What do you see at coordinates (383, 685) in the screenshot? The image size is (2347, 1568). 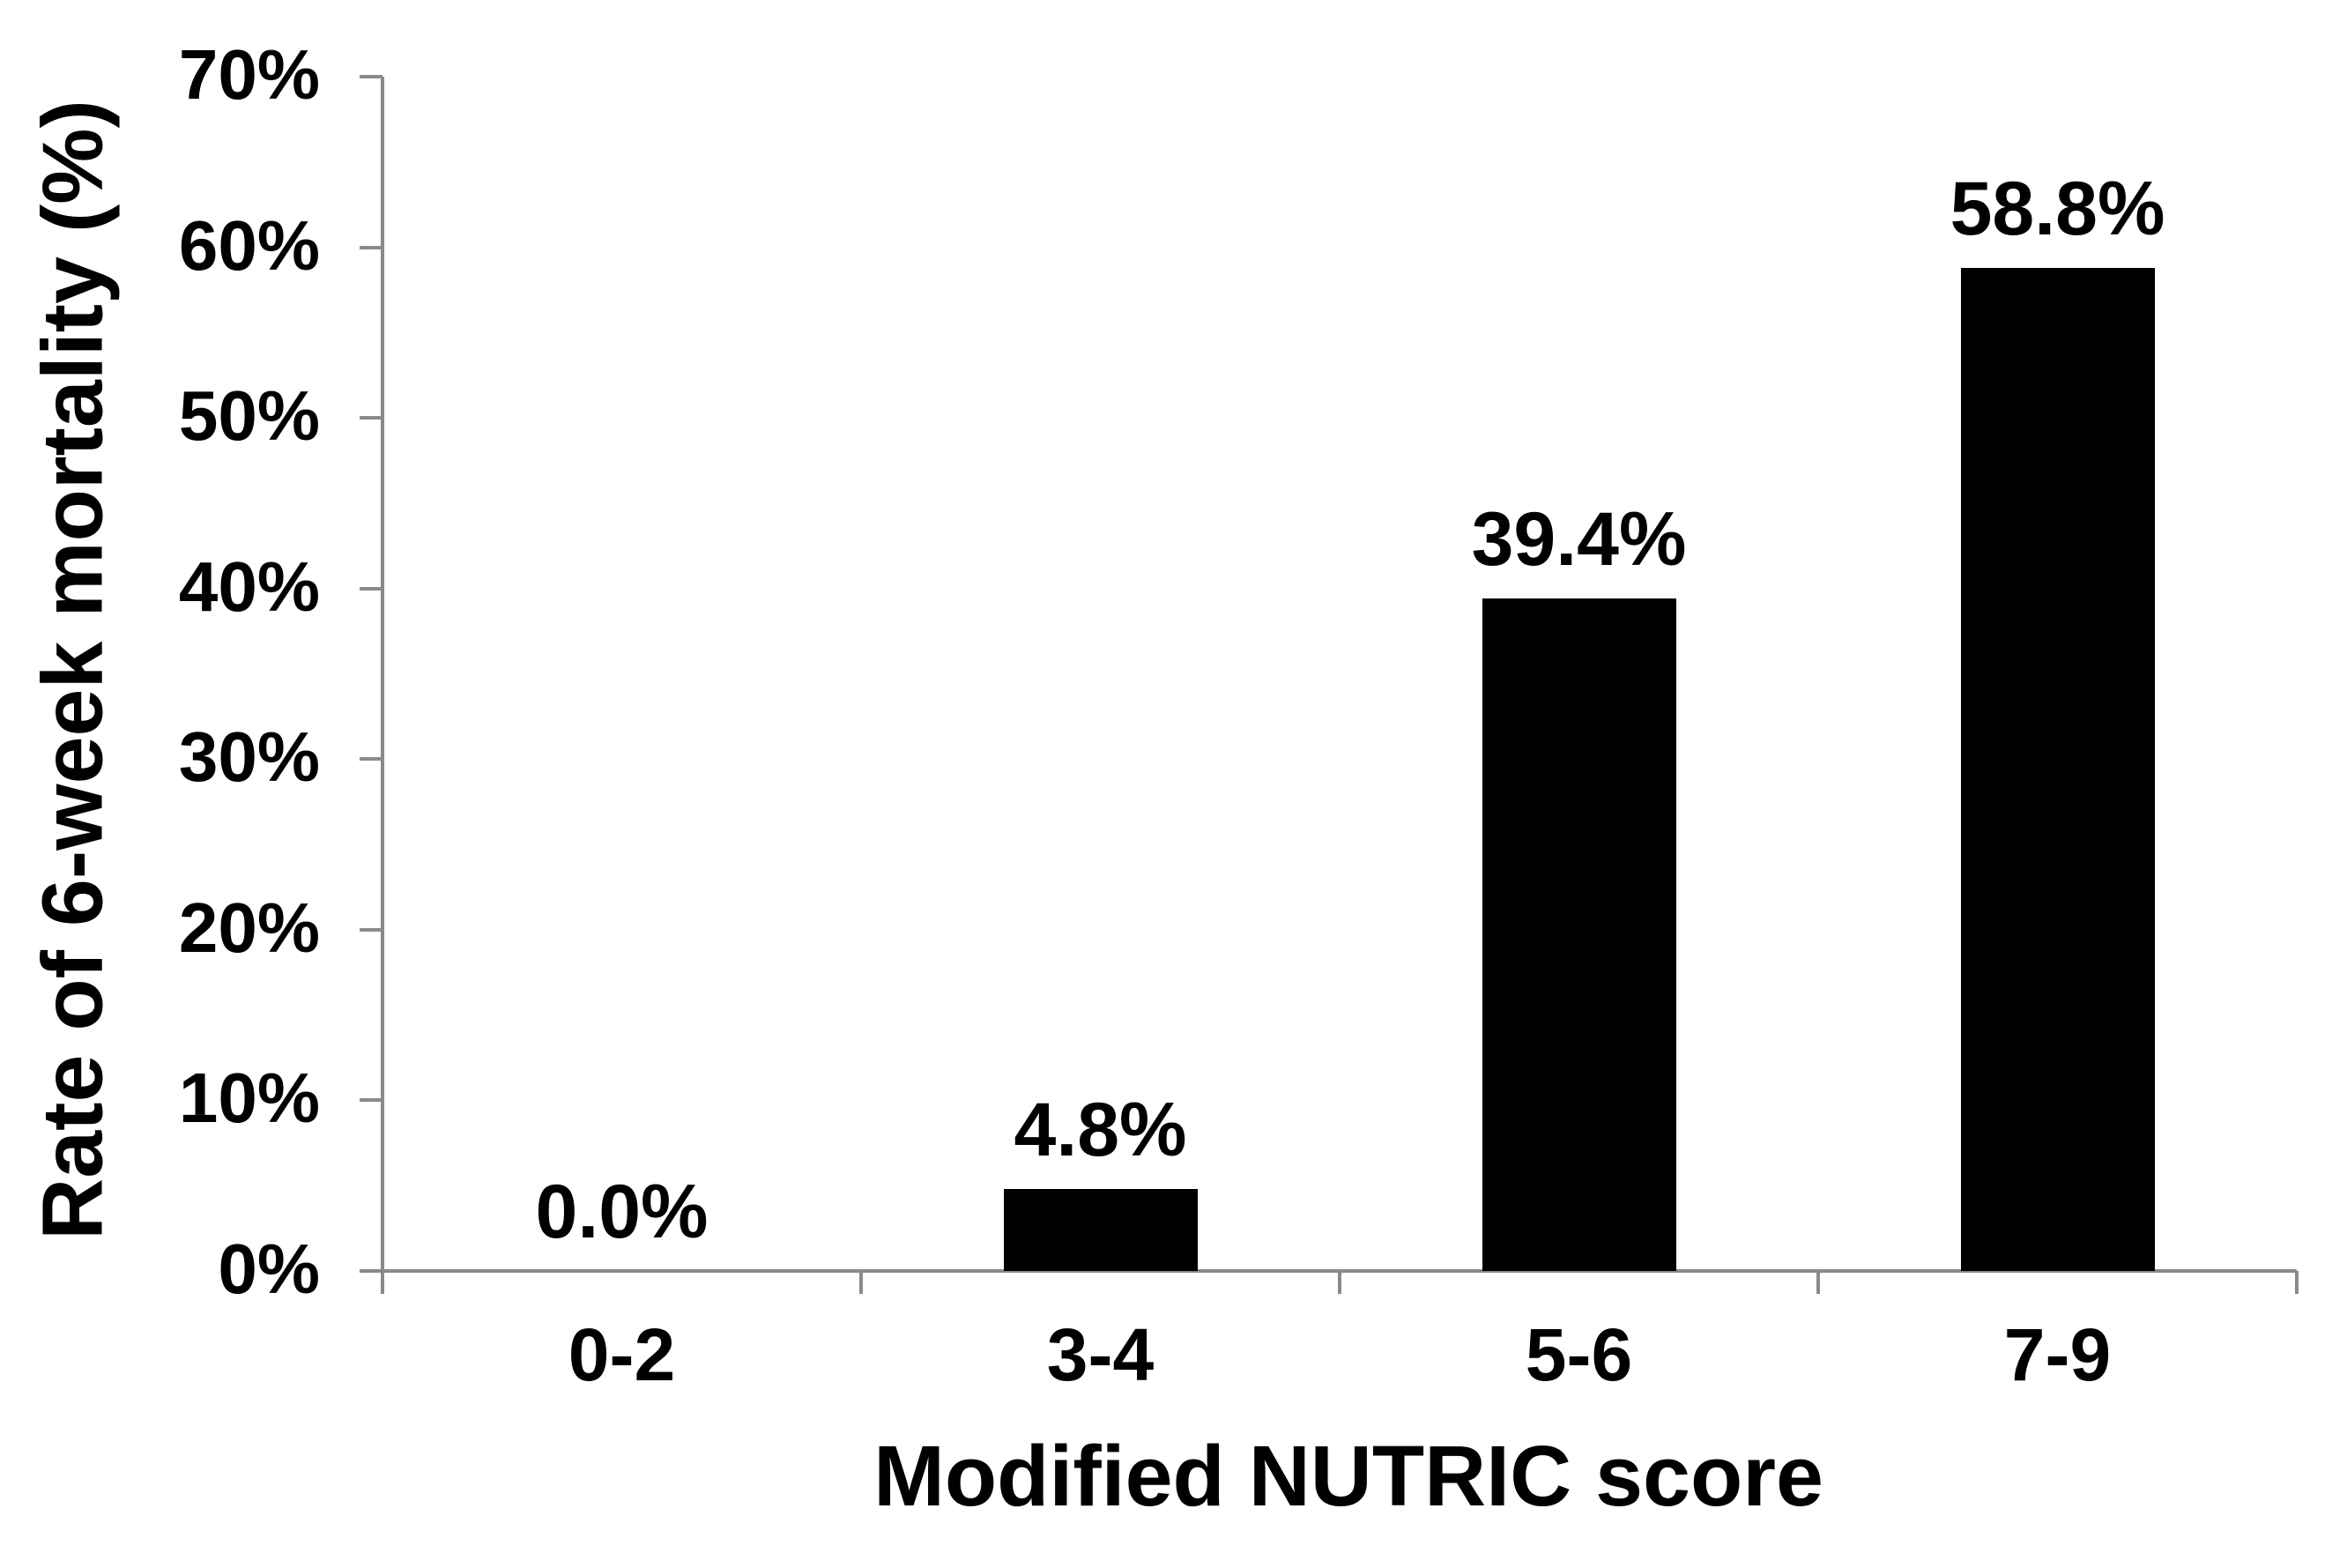 I see `y-axis-line` at bounding box center [383, 685].